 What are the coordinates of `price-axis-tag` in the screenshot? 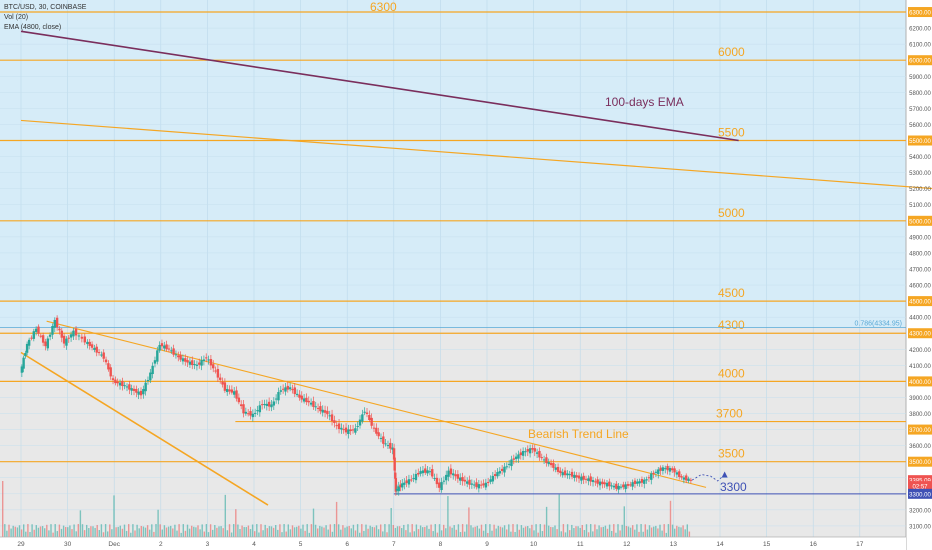 It's located at (920, 333).